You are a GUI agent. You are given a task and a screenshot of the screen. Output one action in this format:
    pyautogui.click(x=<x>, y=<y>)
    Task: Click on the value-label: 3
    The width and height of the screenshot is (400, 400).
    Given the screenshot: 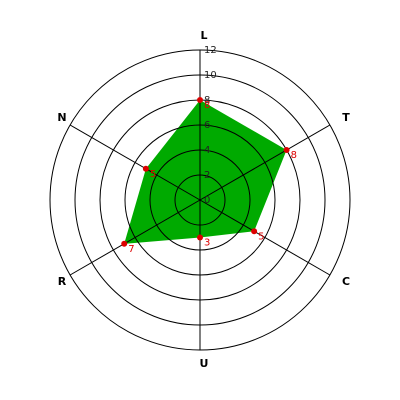 What is the action you would take?
    pyautogui.click(x=207, y=243)
    